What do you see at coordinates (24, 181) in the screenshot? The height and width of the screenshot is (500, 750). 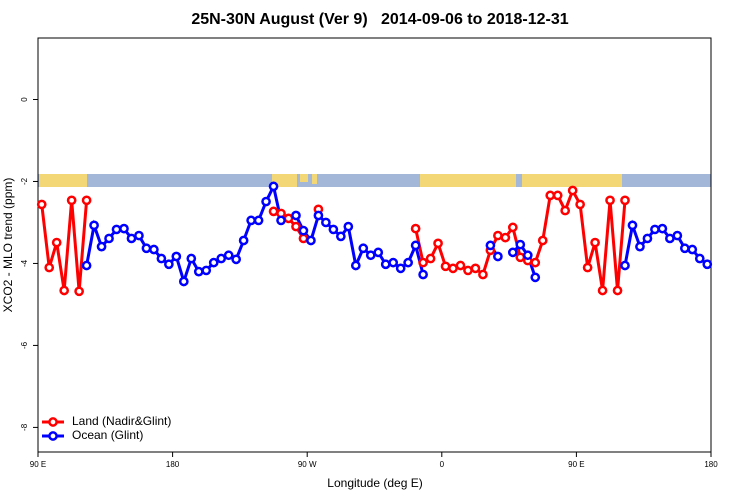 I see `y-tick-label: -2` at bounding box center [24, 181].